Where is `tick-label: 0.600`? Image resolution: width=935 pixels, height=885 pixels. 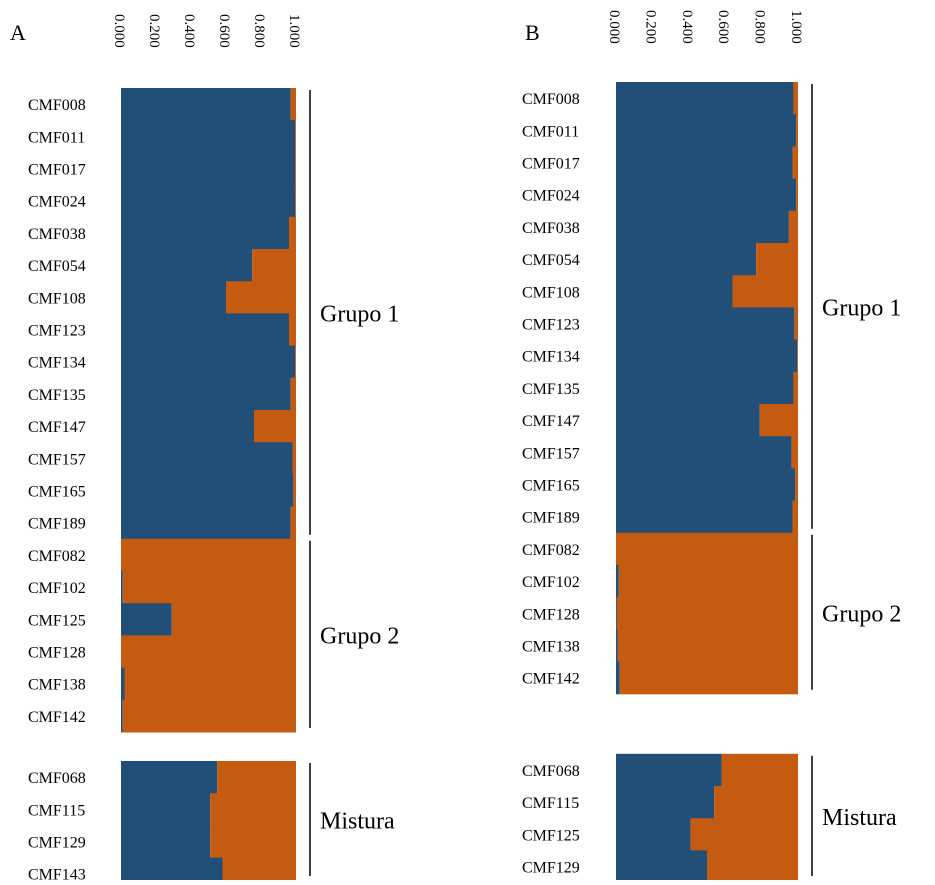
tick-label: 0.600 is located at coordinates (224, 31).